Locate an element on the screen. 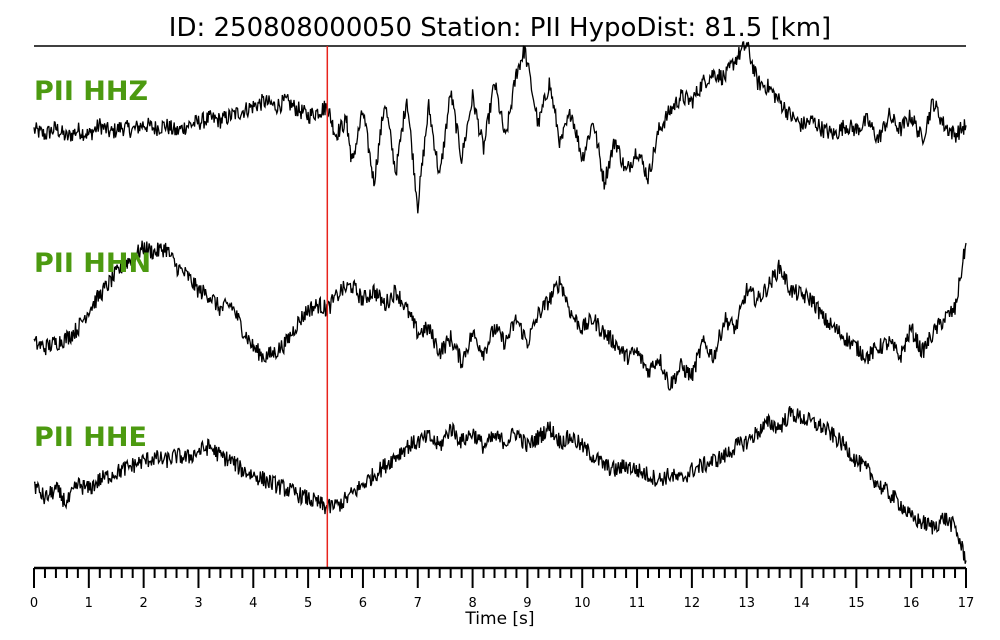 This screenshot has width=1000, height=640. x-axis-label: Time [s] is located at coordinates (499, 619).